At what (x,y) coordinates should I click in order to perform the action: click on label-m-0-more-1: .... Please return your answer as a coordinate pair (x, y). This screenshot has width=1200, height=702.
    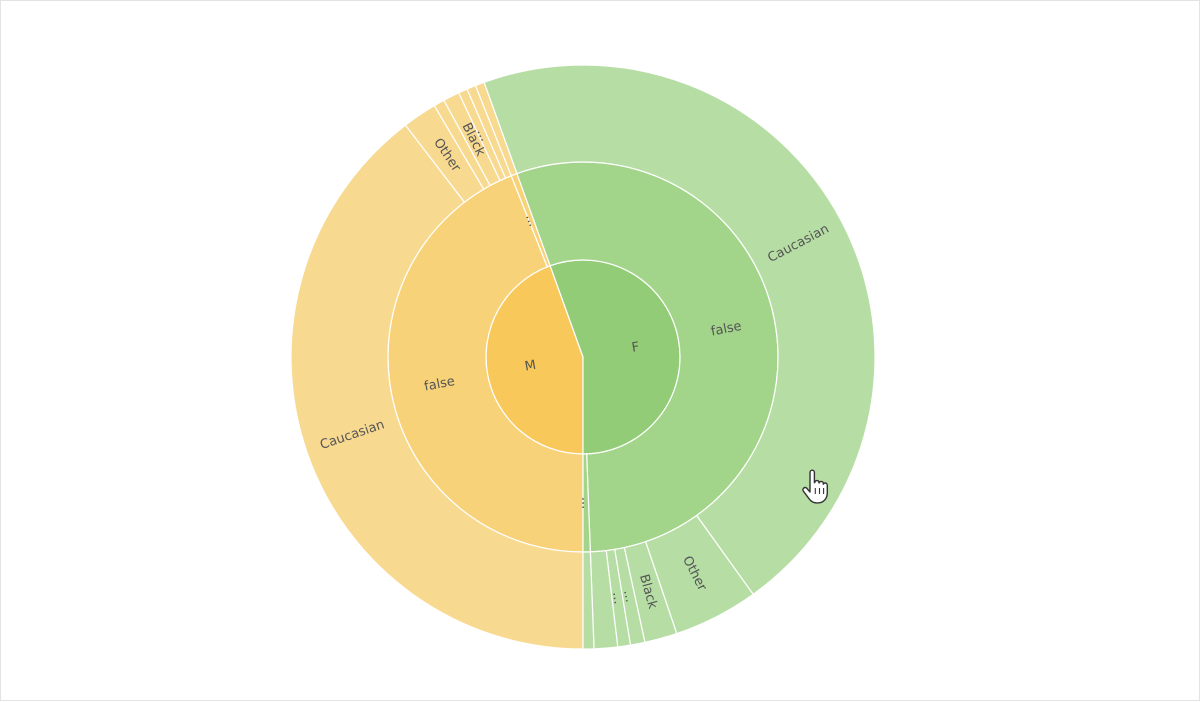
    Looking at the image, I should click on (531, 220).